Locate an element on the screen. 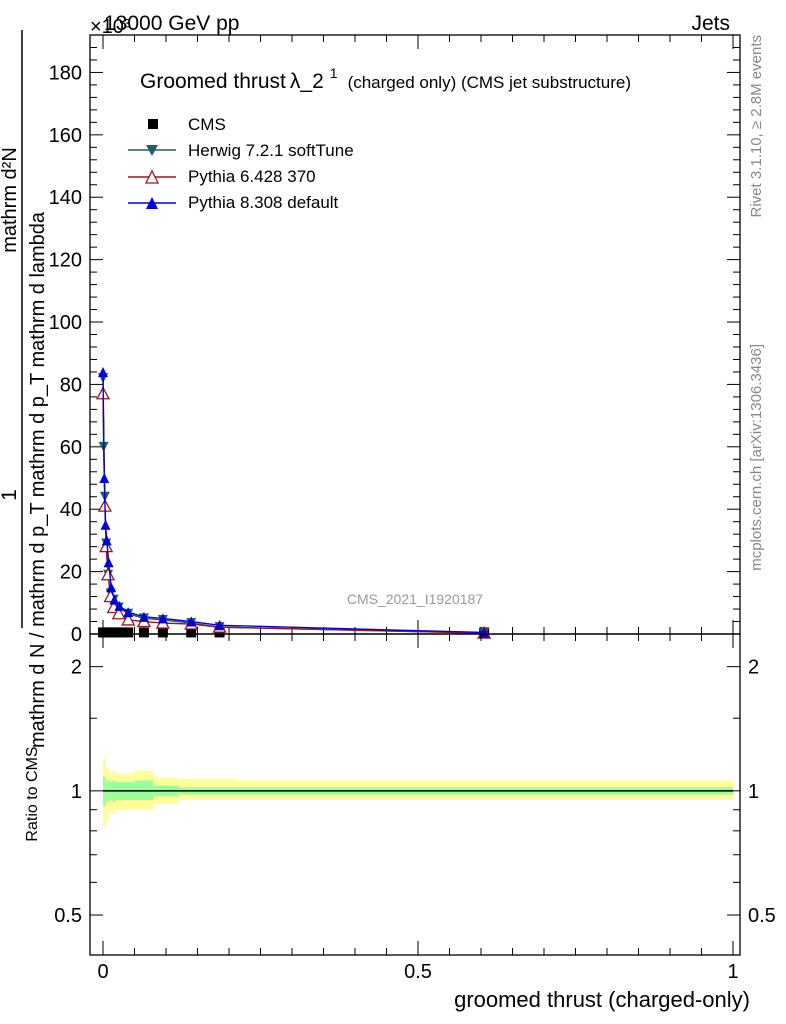 The image size is (786, 1024). ratio-y-tick-label-right: 1 is located at coordinates (753, 792).